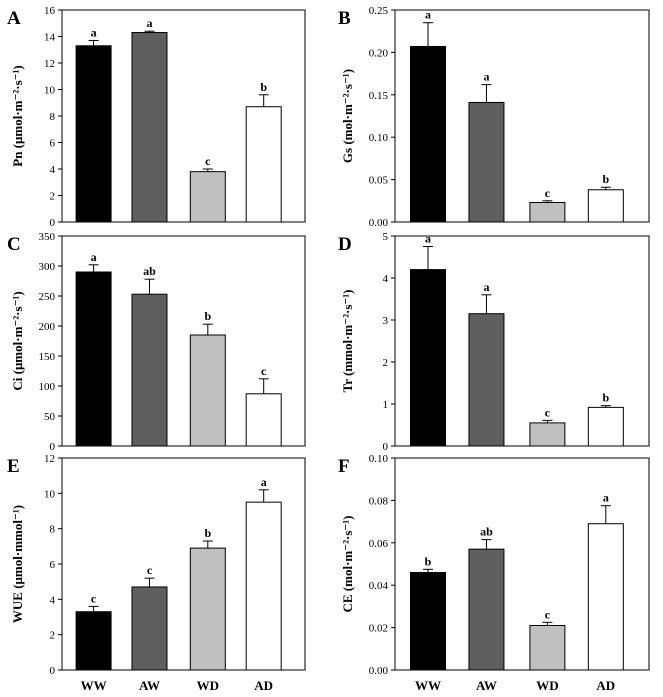  Describe the element at coordinates (379, 181) in the screenshot. I see `panel-b-ytick-label: 0.05` at that location.